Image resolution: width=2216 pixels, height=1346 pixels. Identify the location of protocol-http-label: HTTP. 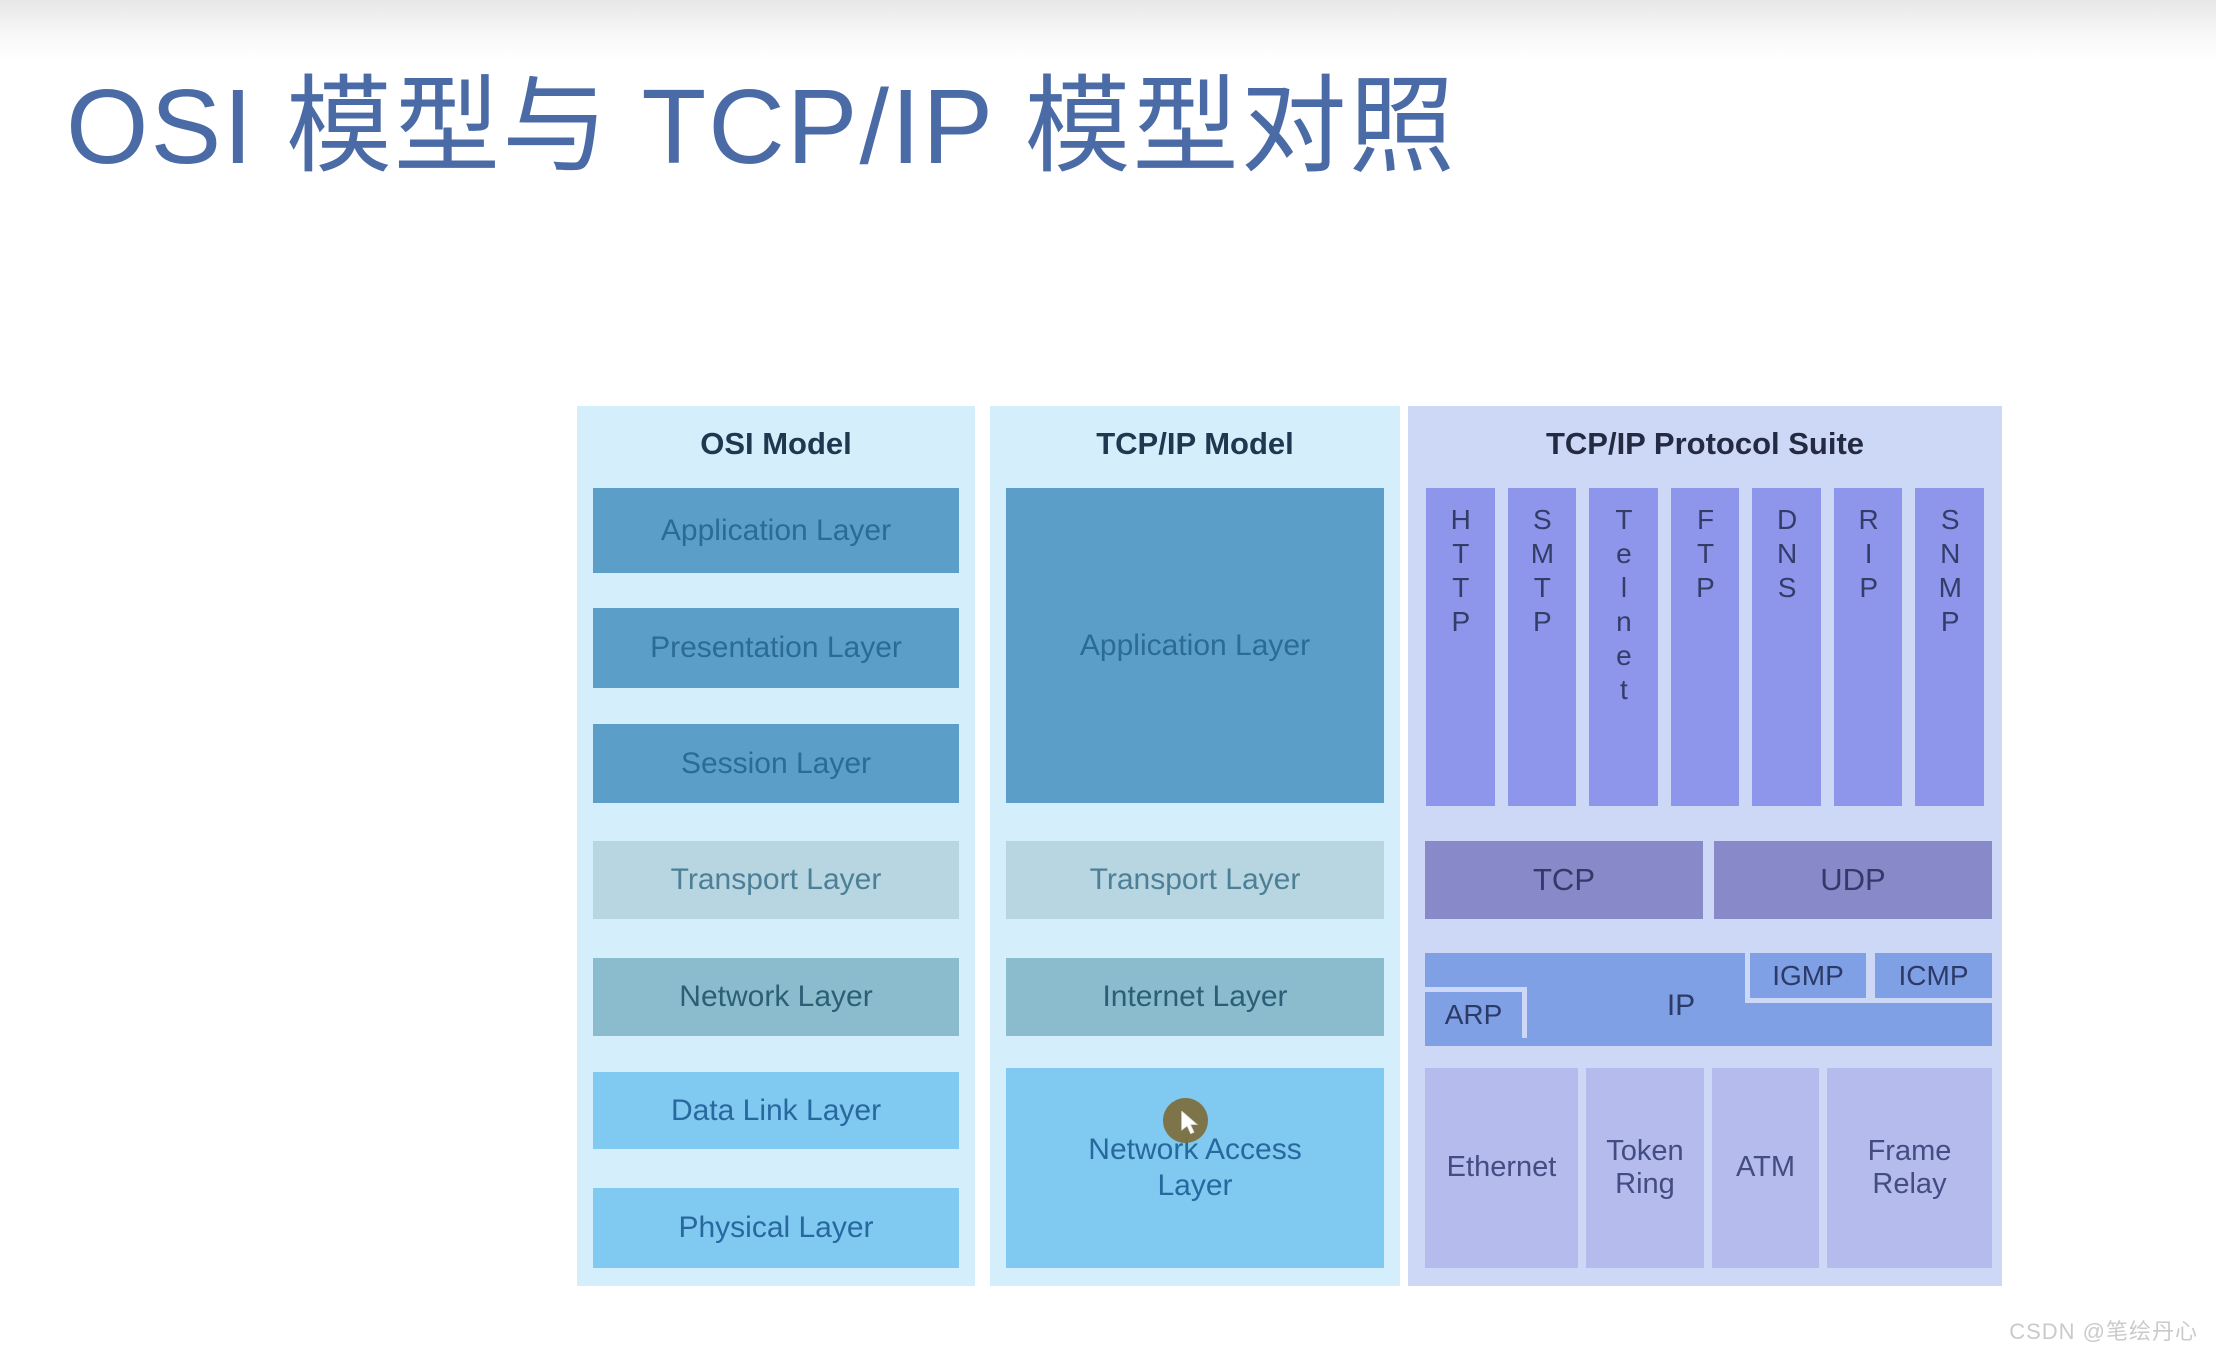
(1461, 572).